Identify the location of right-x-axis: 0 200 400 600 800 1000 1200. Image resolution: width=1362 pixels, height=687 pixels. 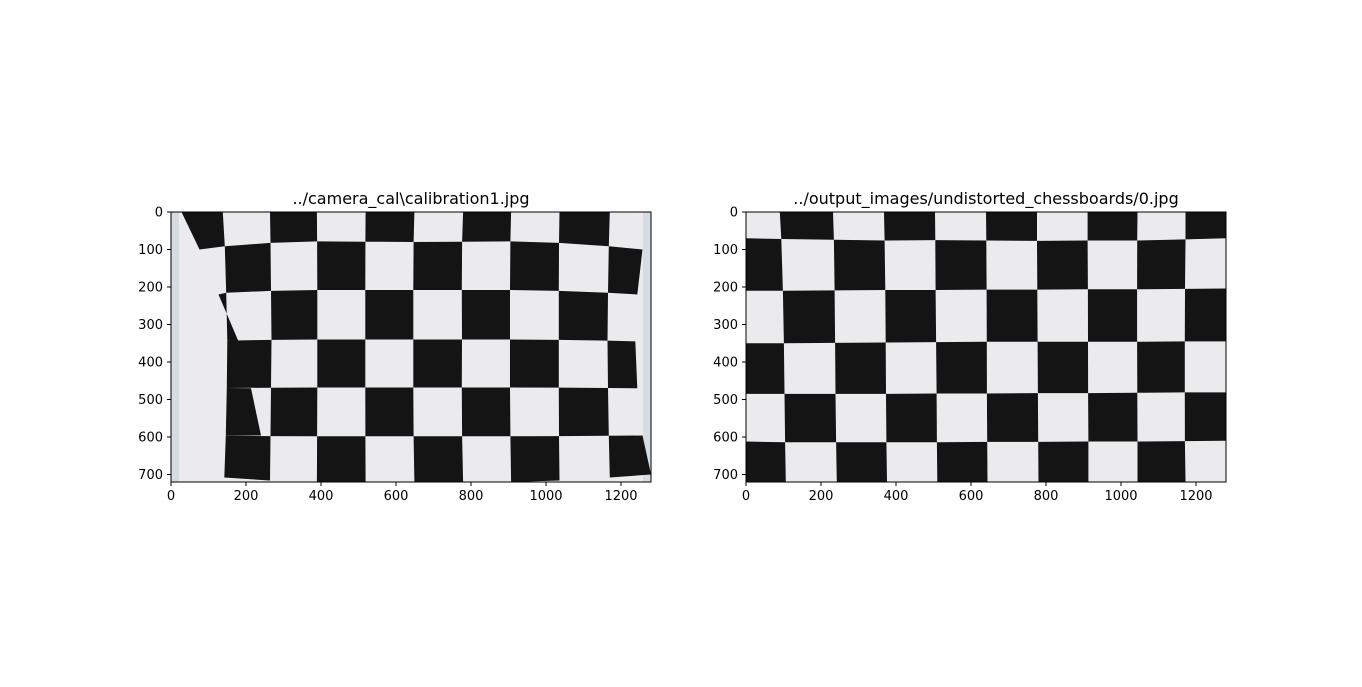
(977, 493).